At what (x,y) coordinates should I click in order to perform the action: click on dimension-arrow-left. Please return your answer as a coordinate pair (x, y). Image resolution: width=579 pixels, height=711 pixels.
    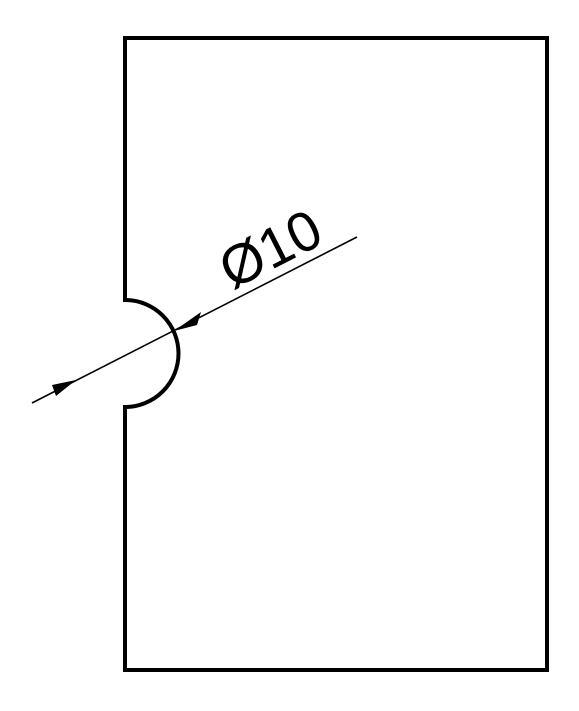
    Looking at the image, I should click on (64, 388).